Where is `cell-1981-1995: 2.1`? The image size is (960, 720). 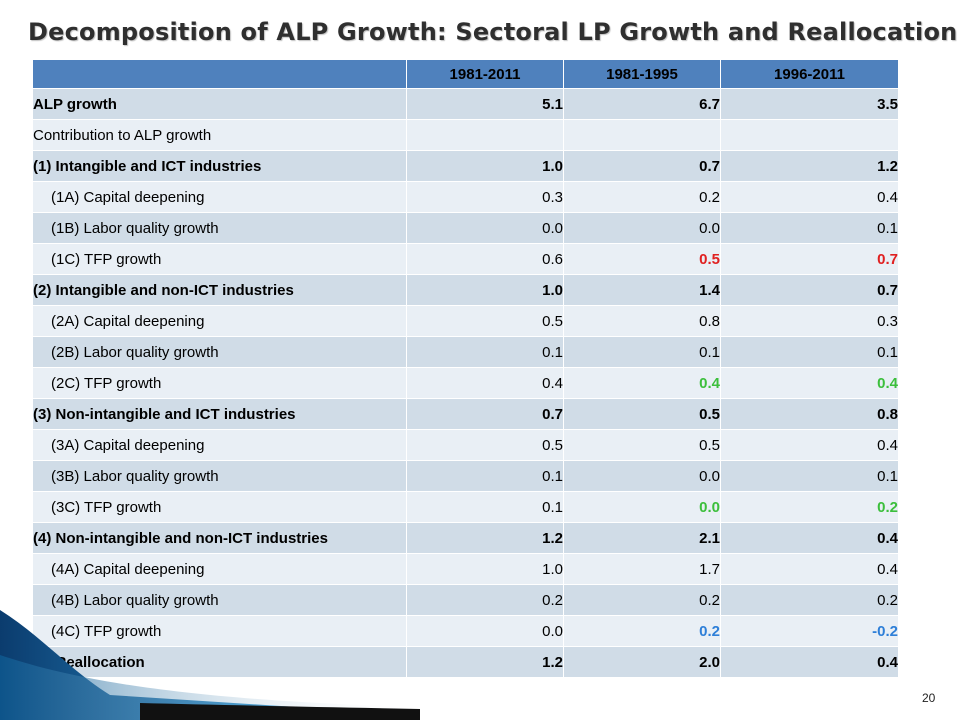 cell-1981-1995: 2.1 is located at coordinates (642, 538).